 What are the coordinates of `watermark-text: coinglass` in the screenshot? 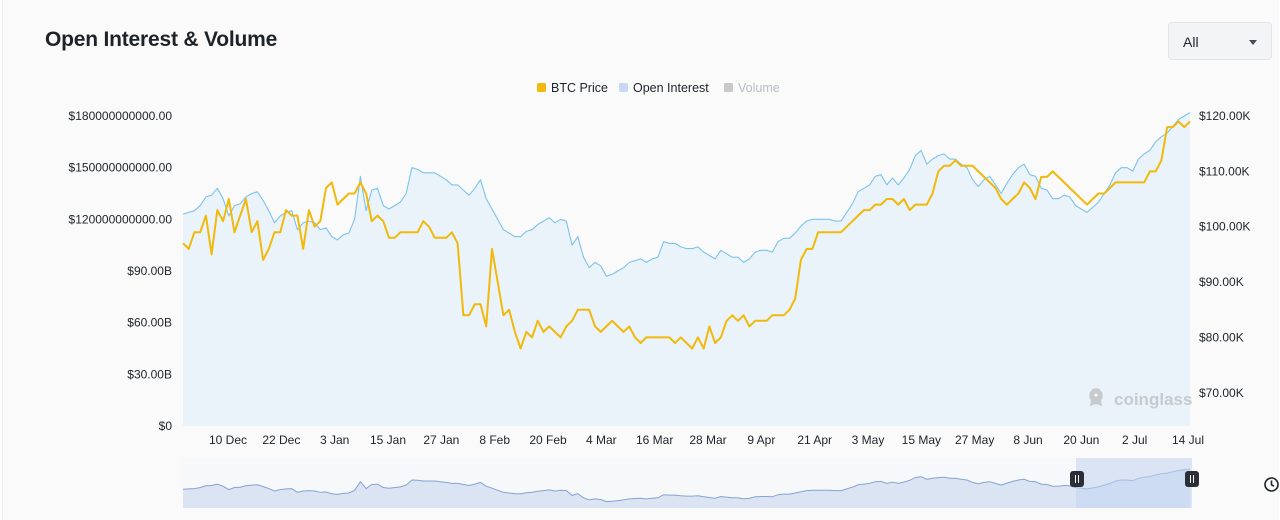 It's located at (1153, 399).